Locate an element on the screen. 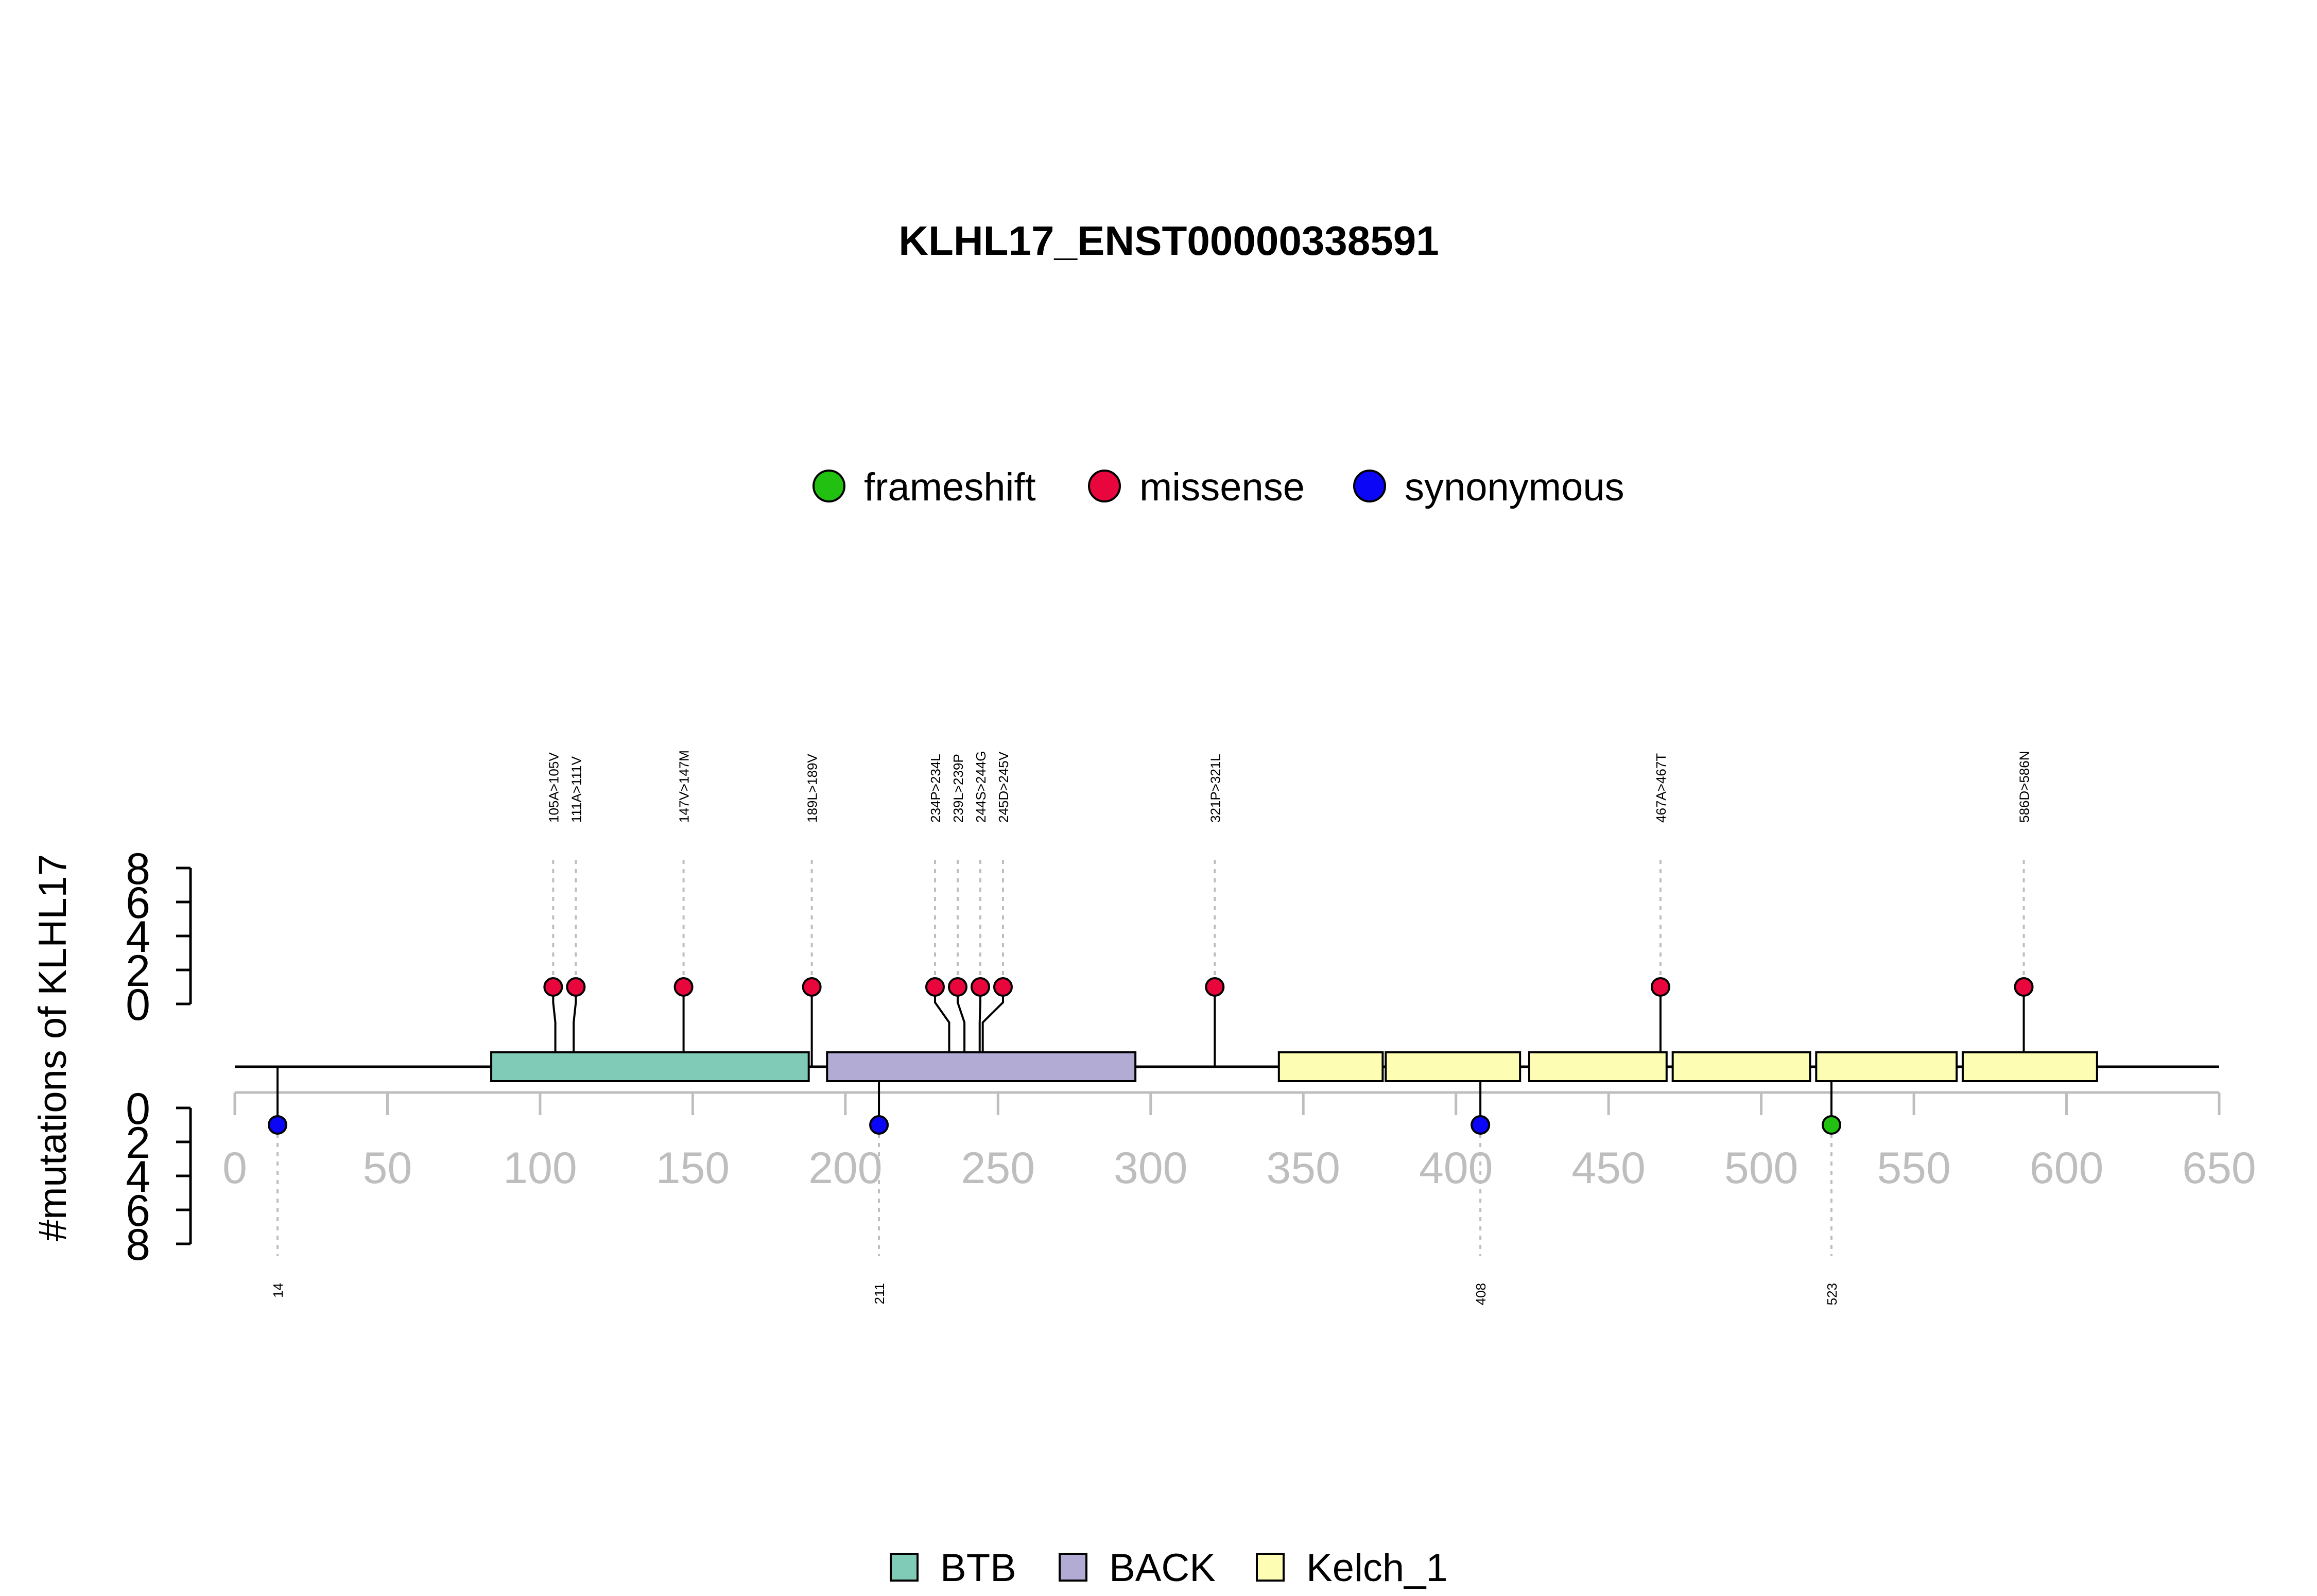  x-axis: 0 50 100 150 200 250 300 350 400 450 500 550 600 650 is located at coordinates (1239, 1142).